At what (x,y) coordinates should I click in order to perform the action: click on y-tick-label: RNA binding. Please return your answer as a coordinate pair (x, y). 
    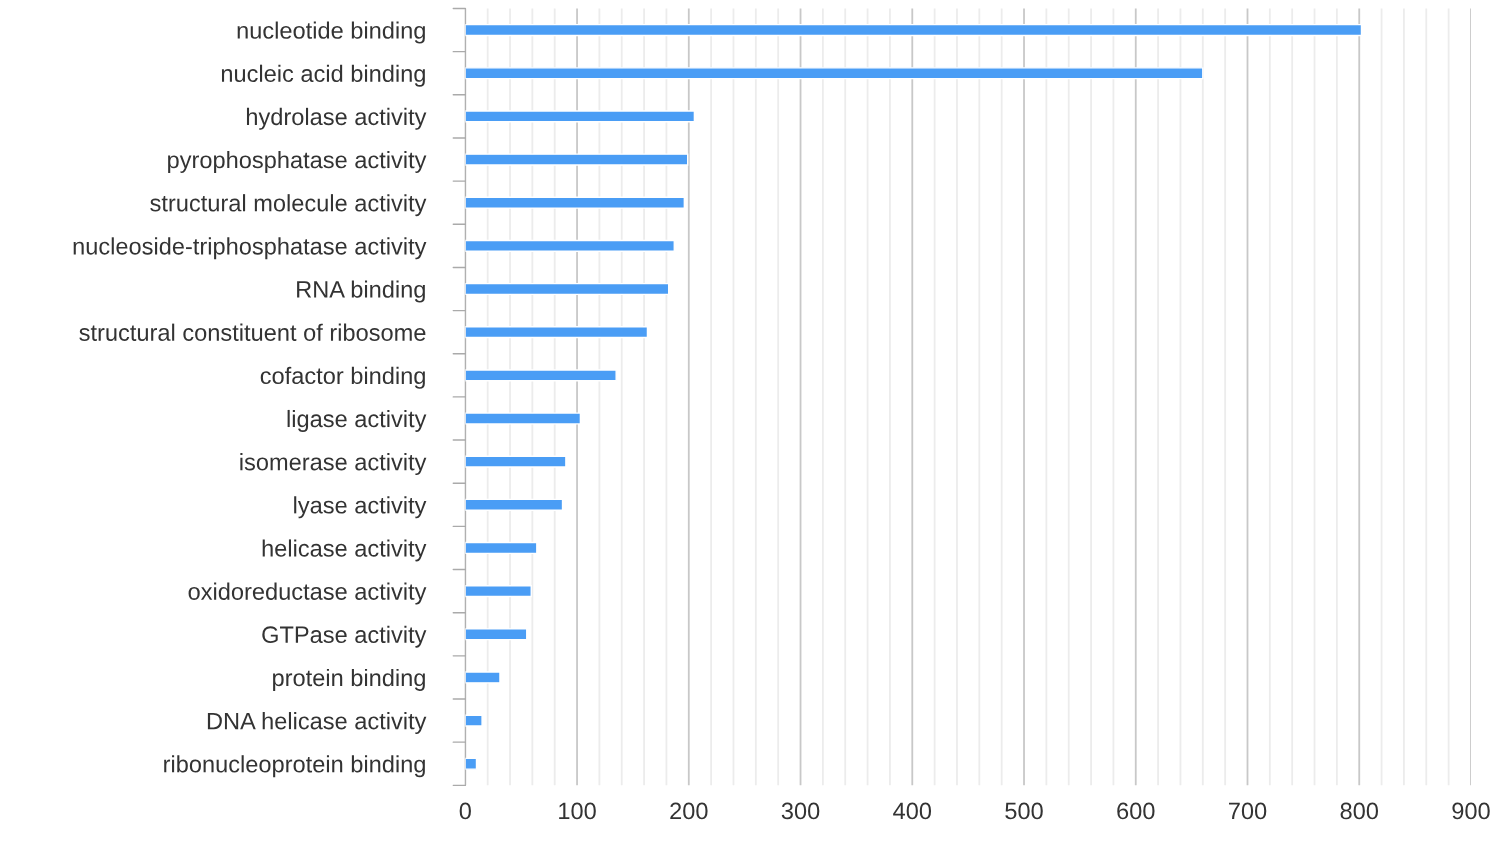
    Looking at the image, I should click on (361, 291).